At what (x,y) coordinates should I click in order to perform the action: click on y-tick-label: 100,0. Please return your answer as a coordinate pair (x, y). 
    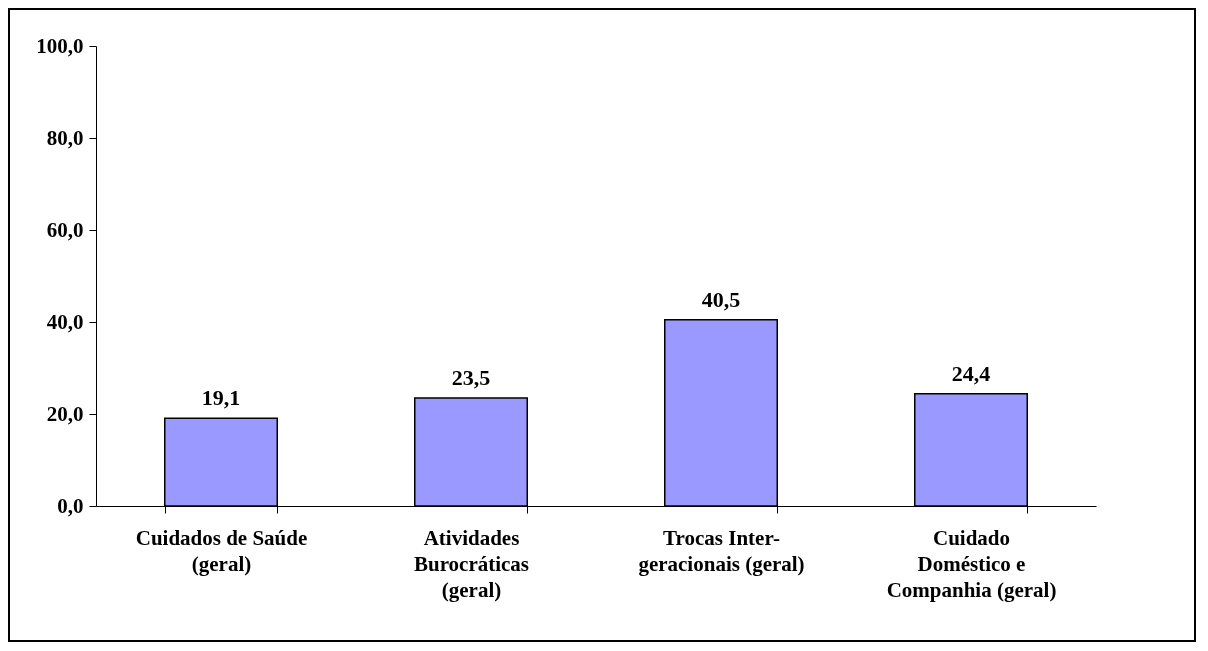
    Looking at the image, I should click on (60, 45).